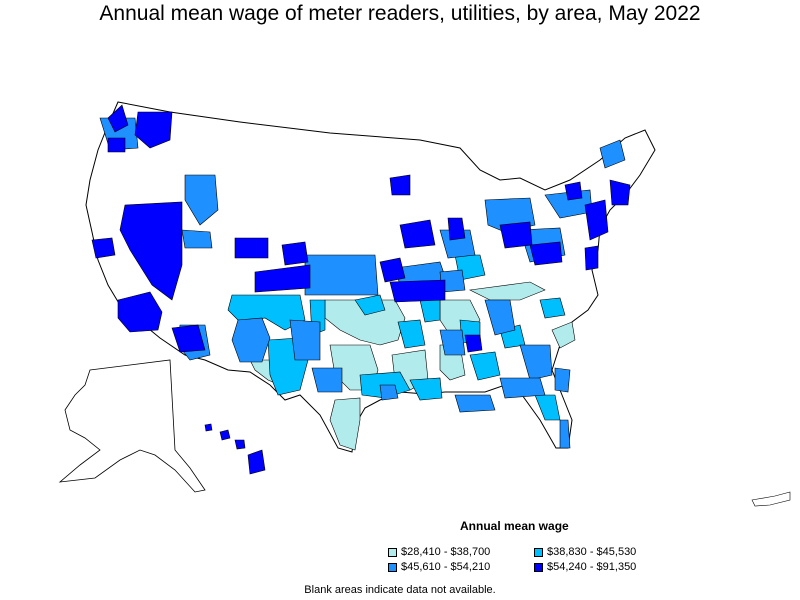 The width and height of the screenshot is (800, 600). I want to click on hawaii-islands, so click(235, 449).